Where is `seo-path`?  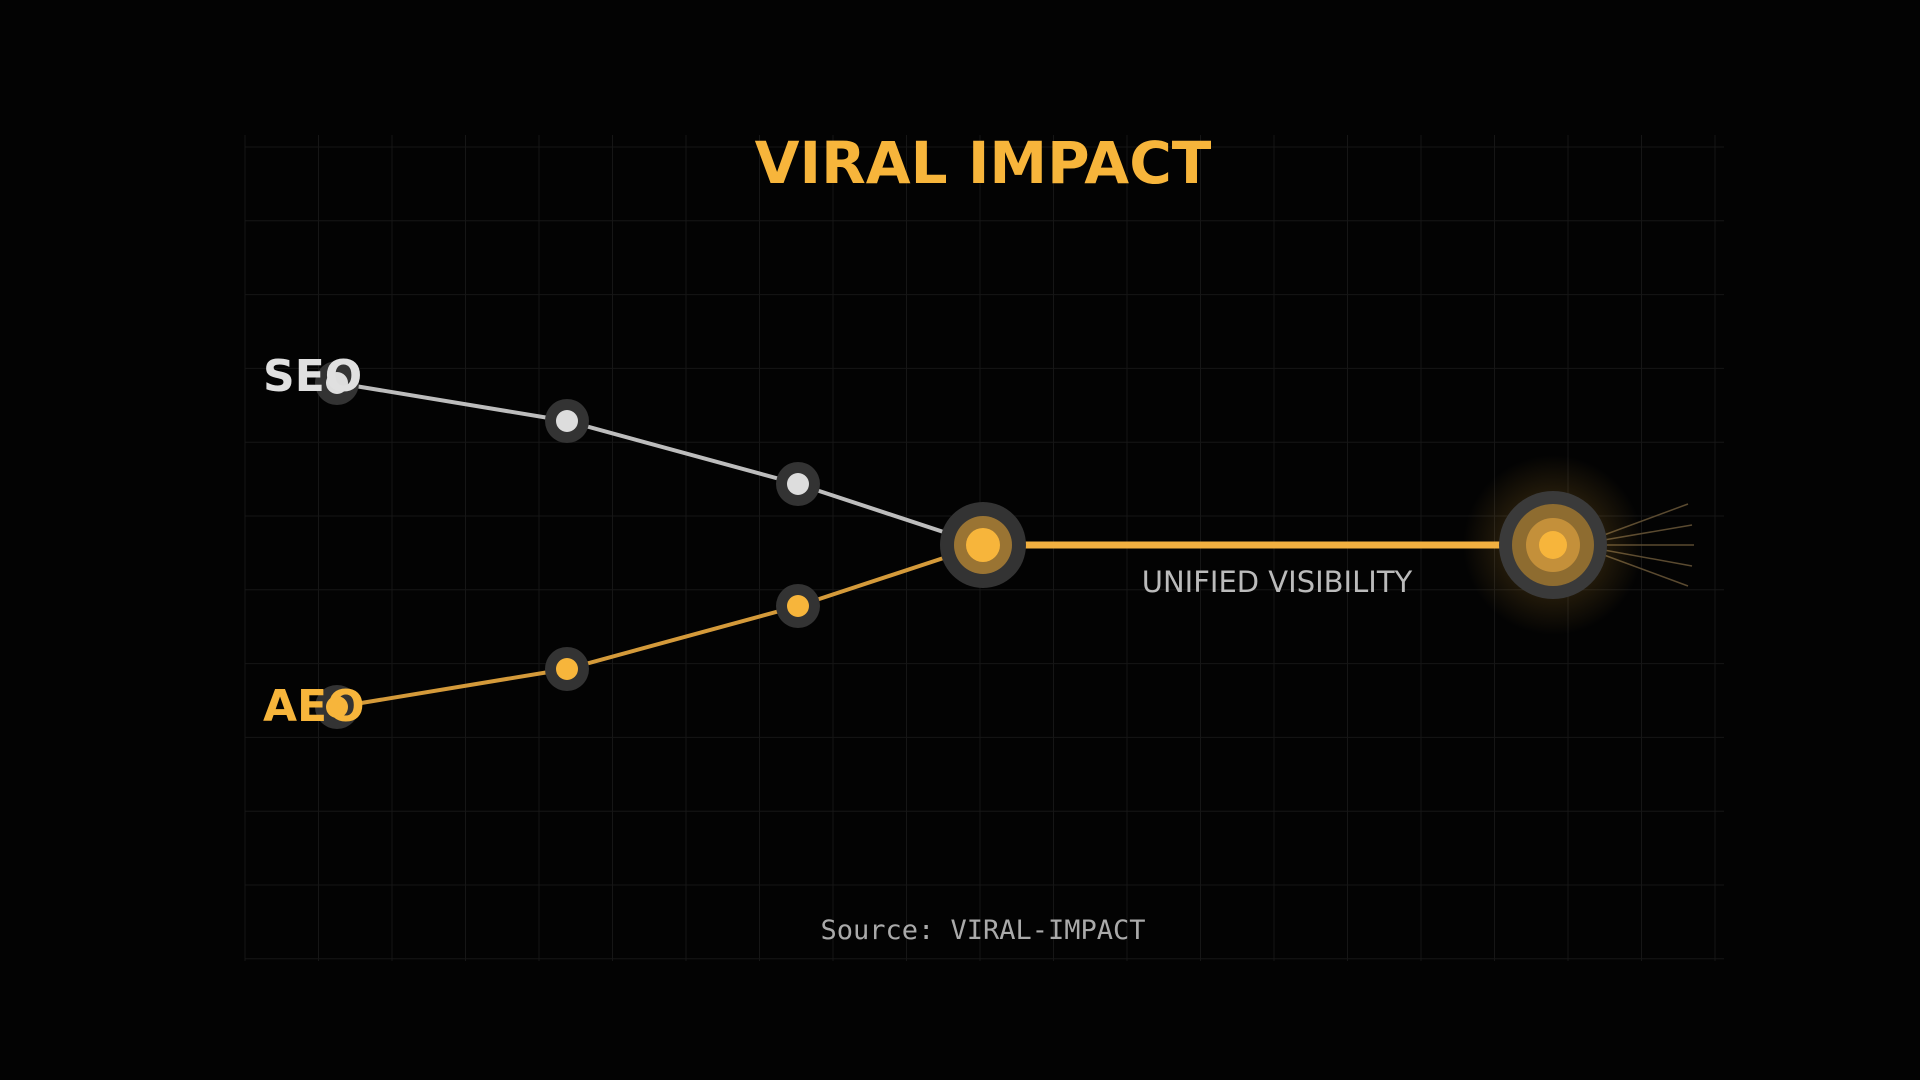 seo-path is located at coordinates (660, 464).